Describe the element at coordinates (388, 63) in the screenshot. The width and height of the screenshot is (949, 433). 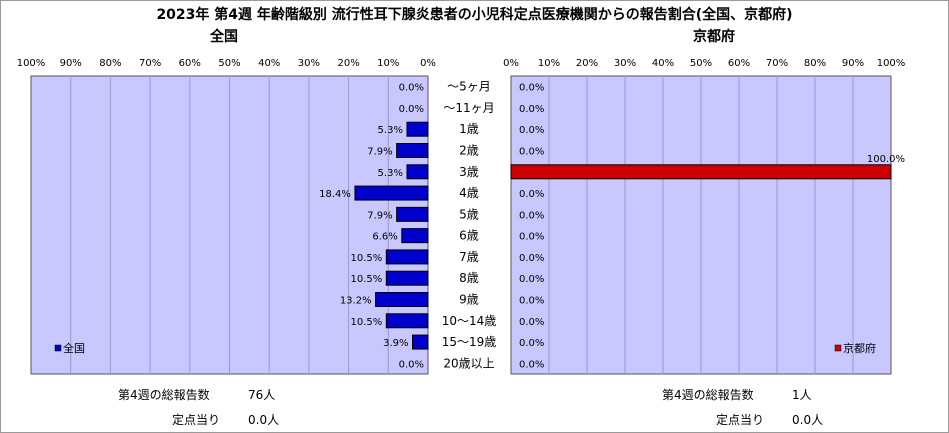
I see `national-tick-label: 10%` at that location.